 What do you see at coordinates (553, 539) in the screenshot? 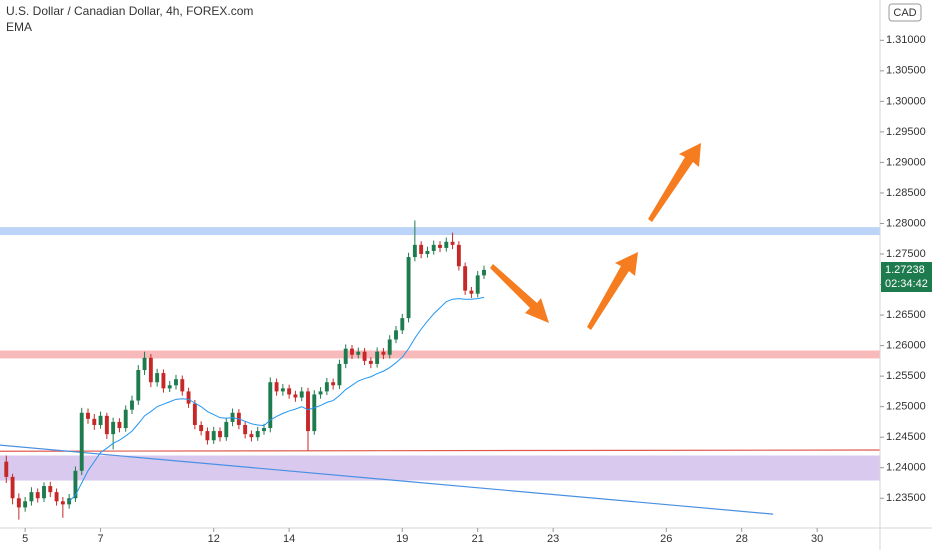
I see `x-tick-label: 23` at bounding box center [553, 539].